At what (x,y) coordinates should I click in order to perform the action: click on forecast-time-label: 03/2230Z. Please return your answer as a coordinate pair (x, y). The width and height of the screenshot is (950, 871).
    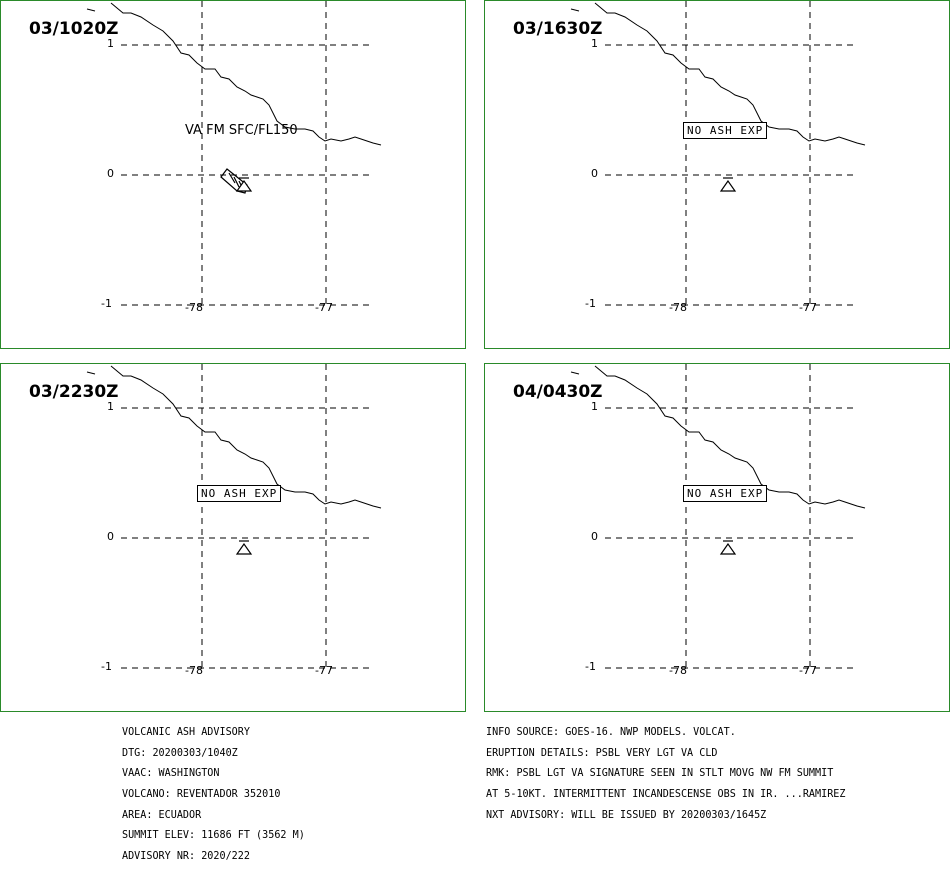
    Looking at the image, I should click on (74, 392).